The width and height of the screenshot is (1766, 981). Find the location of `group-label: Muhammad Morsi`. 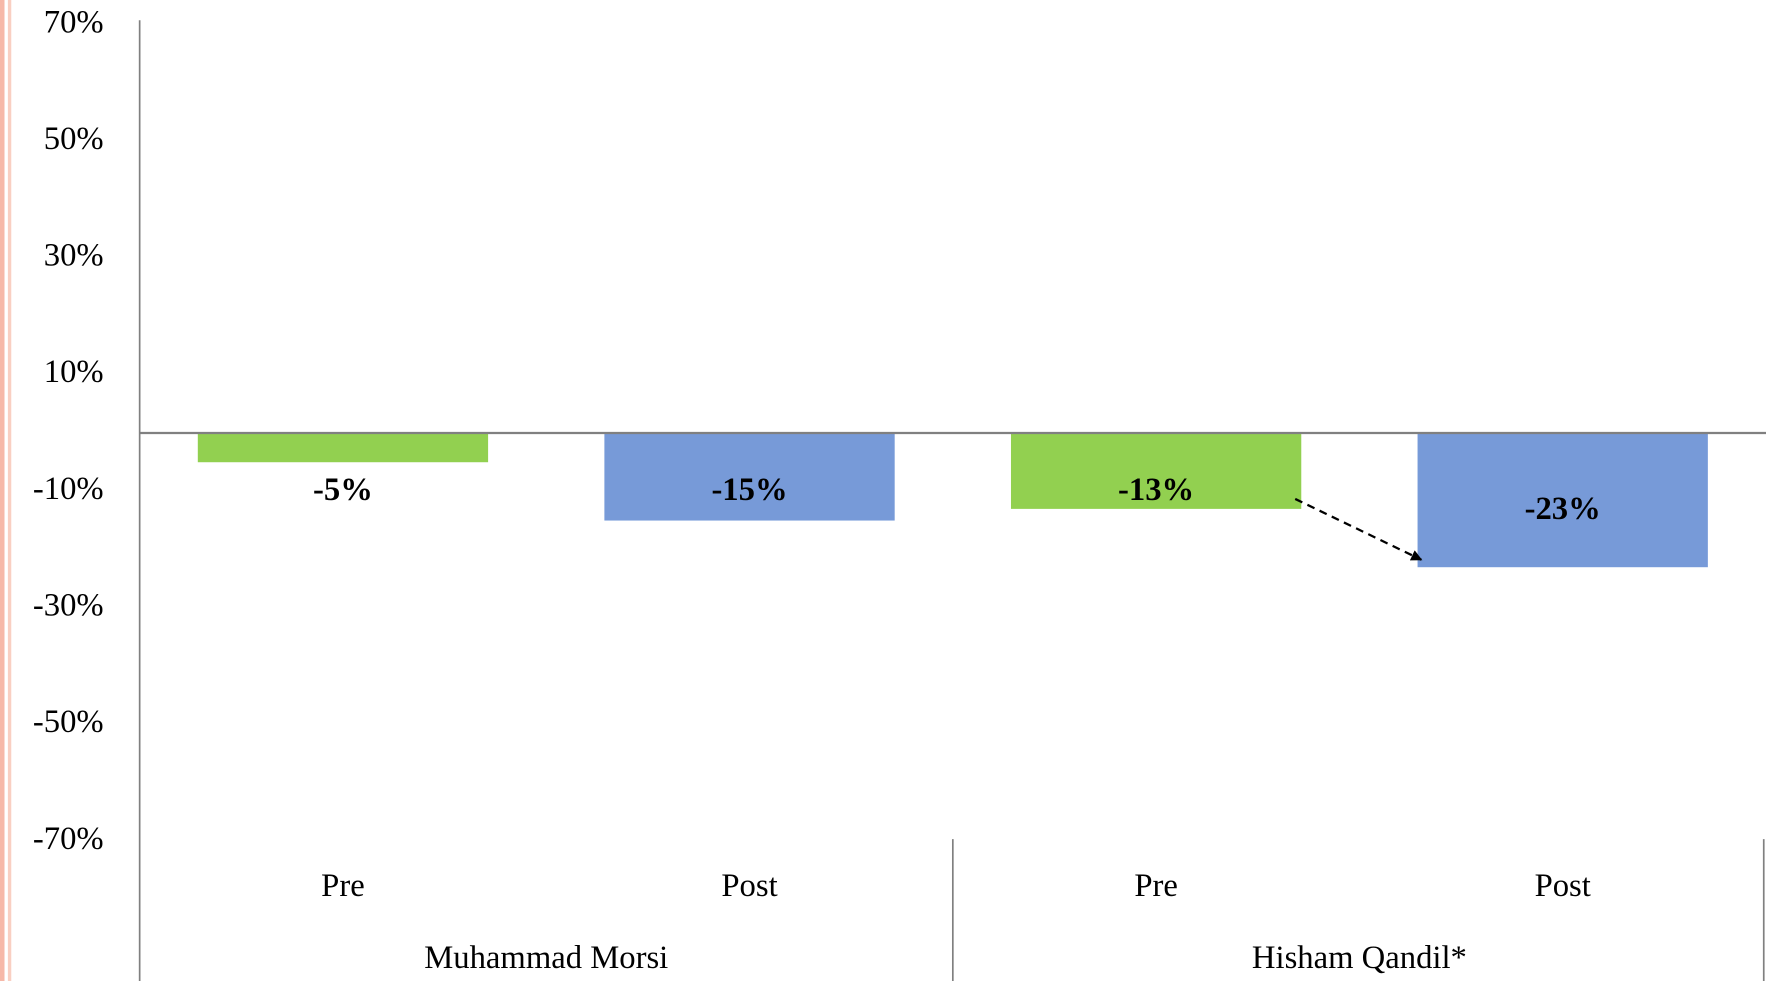

group-label: Muhammad Morsi is located at coordinates (546, 958).